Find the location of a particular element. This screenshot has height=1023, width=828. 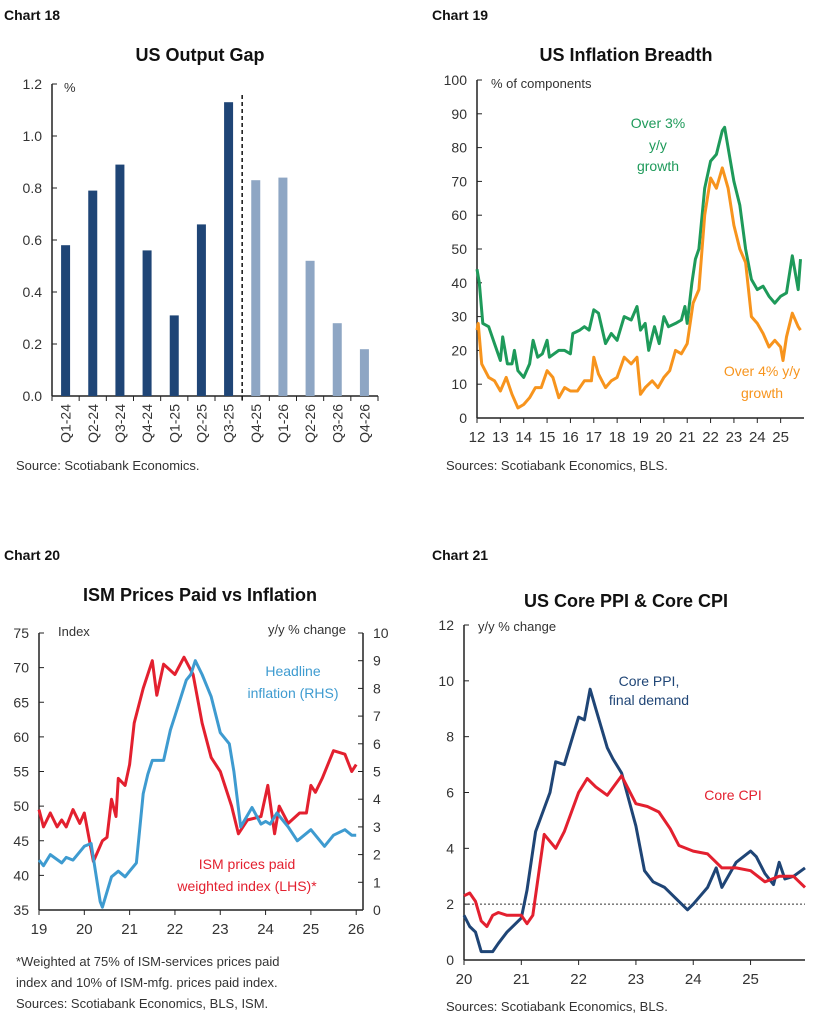

x-tick-label: 17 is located at coordinates (593, 437).